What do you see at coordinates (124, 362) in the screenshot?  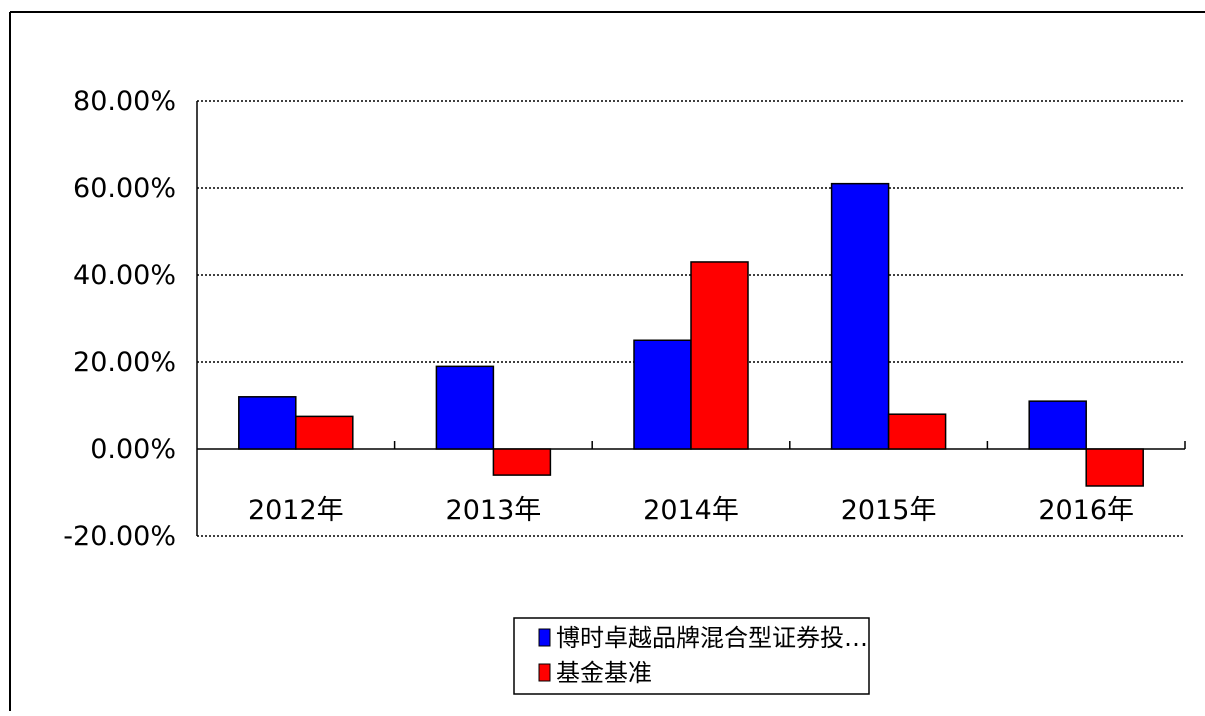 I see `y-tick-label: 20.00%` at bounding box center [124, 362].